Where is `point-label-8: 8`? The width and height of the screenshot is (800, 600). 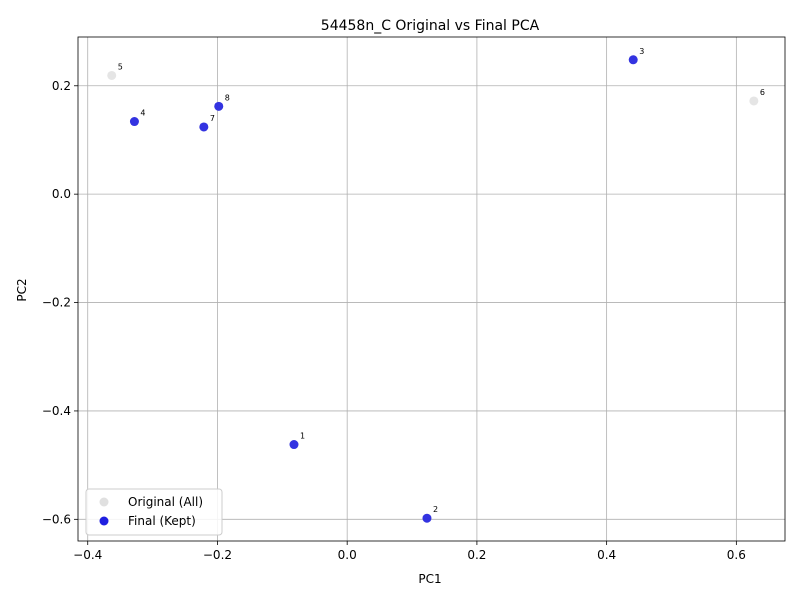 point-label-8: 8 is located at coordinates (227, 97).